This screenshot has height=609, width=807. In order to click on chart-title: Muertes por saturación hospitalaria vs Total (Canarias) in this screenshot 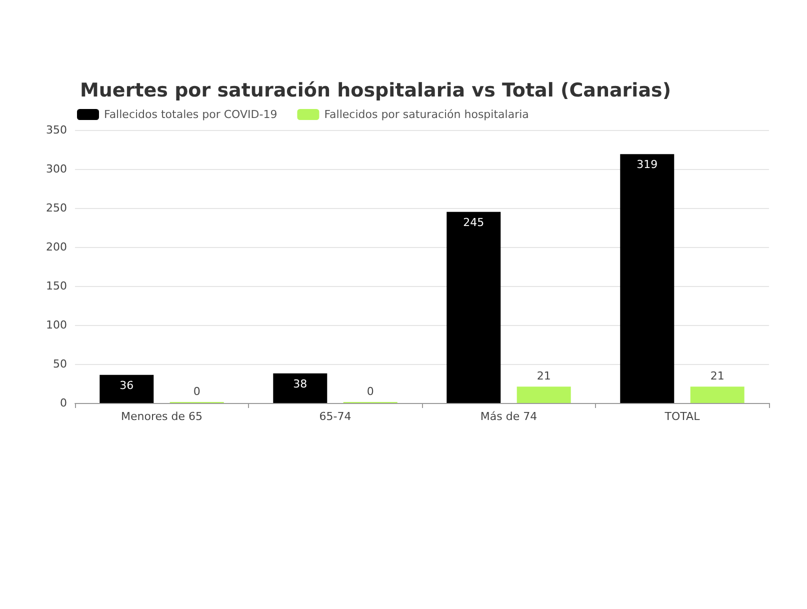, I will do `click(376, 91)`.